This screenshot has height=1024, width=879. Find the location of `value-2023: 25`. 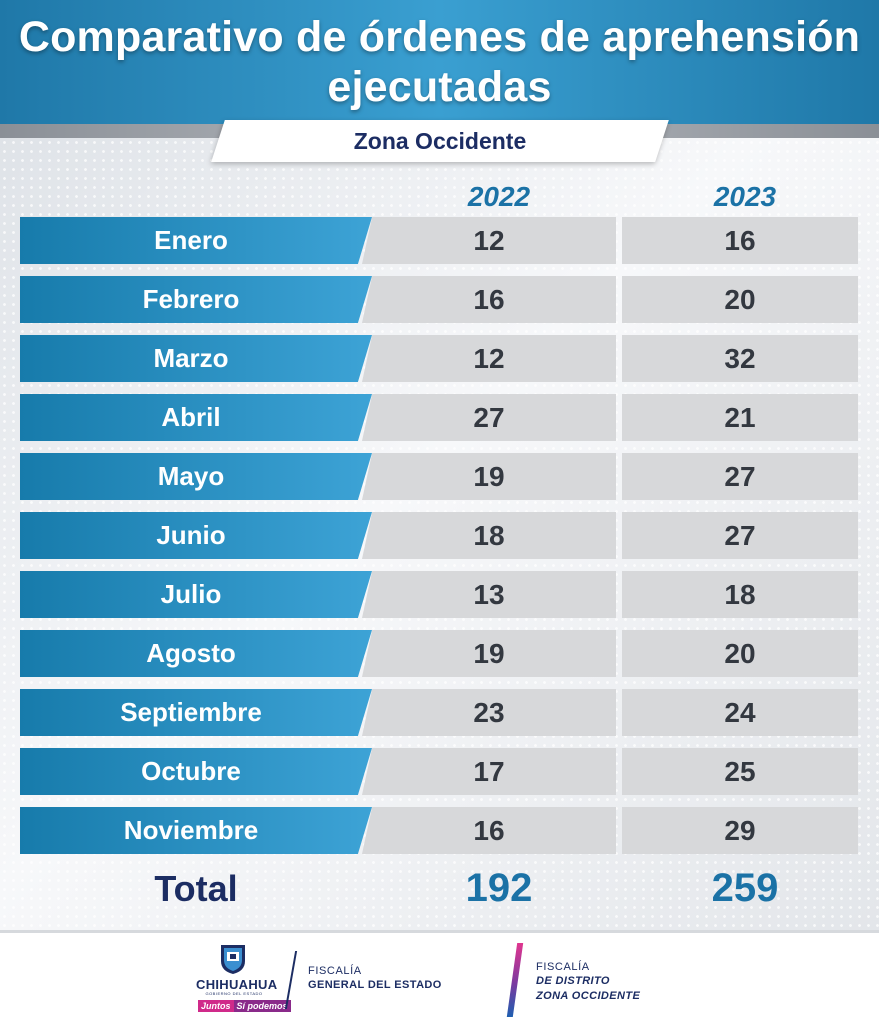

value-2023: 25 is located at coordinates (740, 771).